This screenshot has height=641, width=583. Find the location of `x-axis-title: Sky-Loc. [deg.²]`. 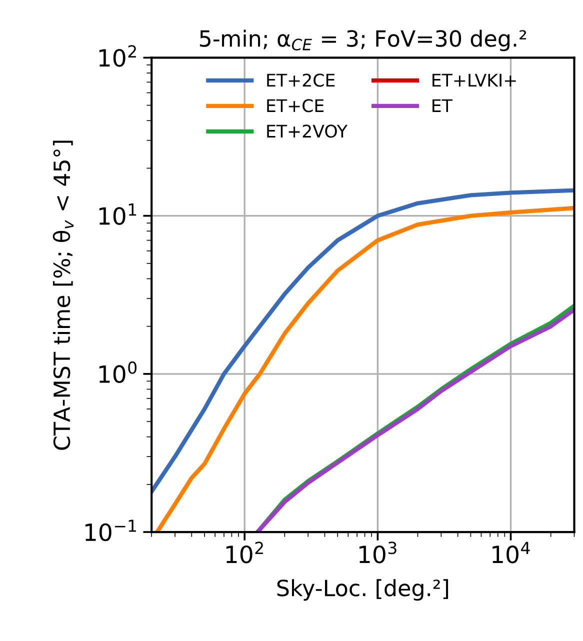

x-axis-title: Sky-Loc. [deg.²] is located at coordinates (362, 590).